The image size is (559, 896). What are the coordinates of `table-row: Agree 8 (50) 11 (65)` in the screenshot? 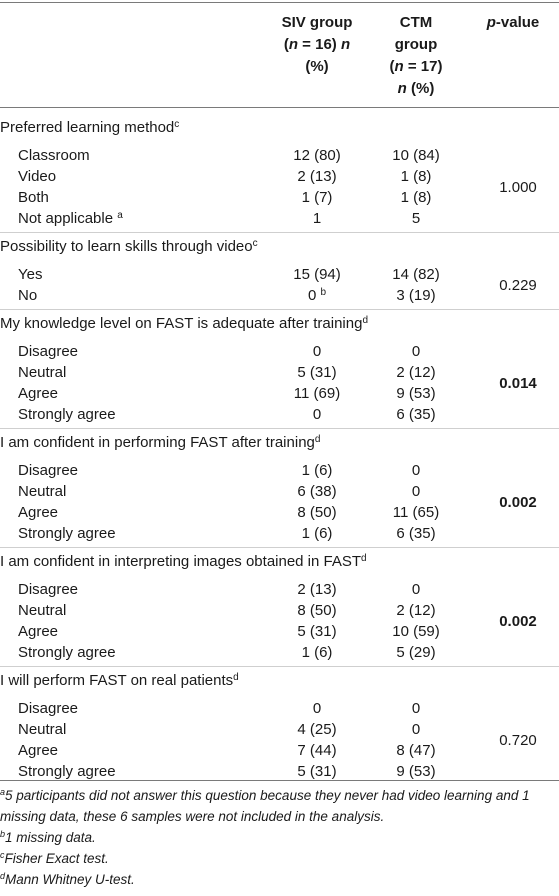 It's located at (279, 512).